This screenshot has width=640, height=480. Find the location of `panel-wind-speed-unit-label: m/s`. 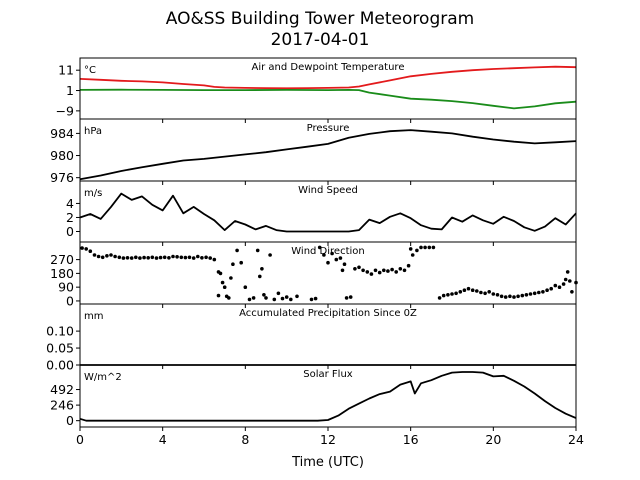

panel-wind-speed-unit-label: m/s is located at coordinates (93, 193).